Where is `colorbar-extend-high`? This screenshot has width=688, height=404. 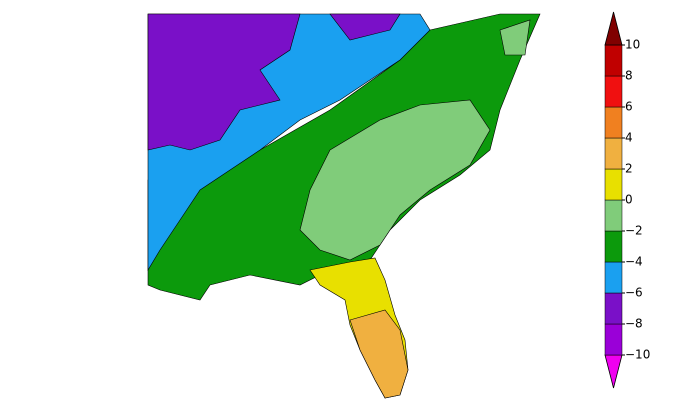
colorbar-extend-high is located at coordinates (613, 28).